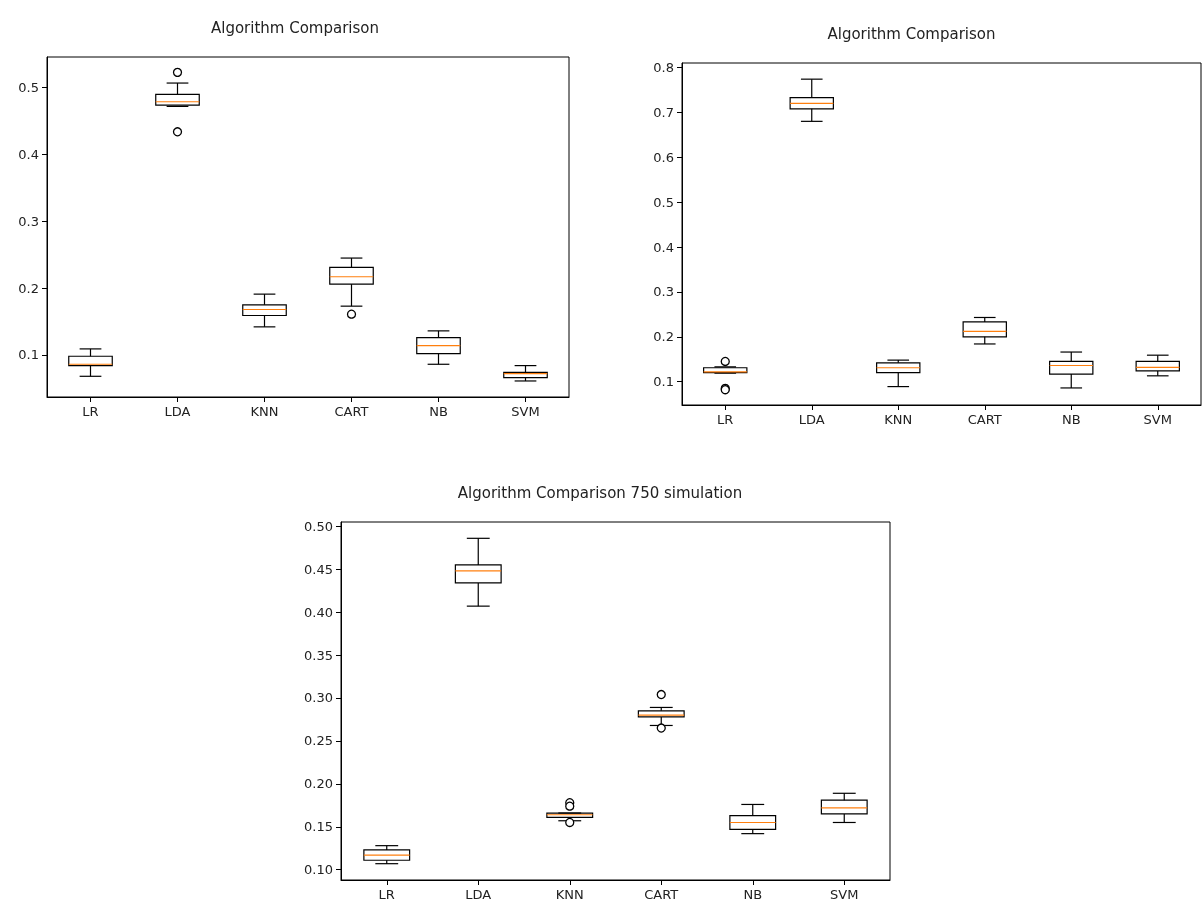  What do you see at coordinates (318, 612) in the screenshot?
I see `y-tick-label: 0.40` at bounding box center [318, 612].